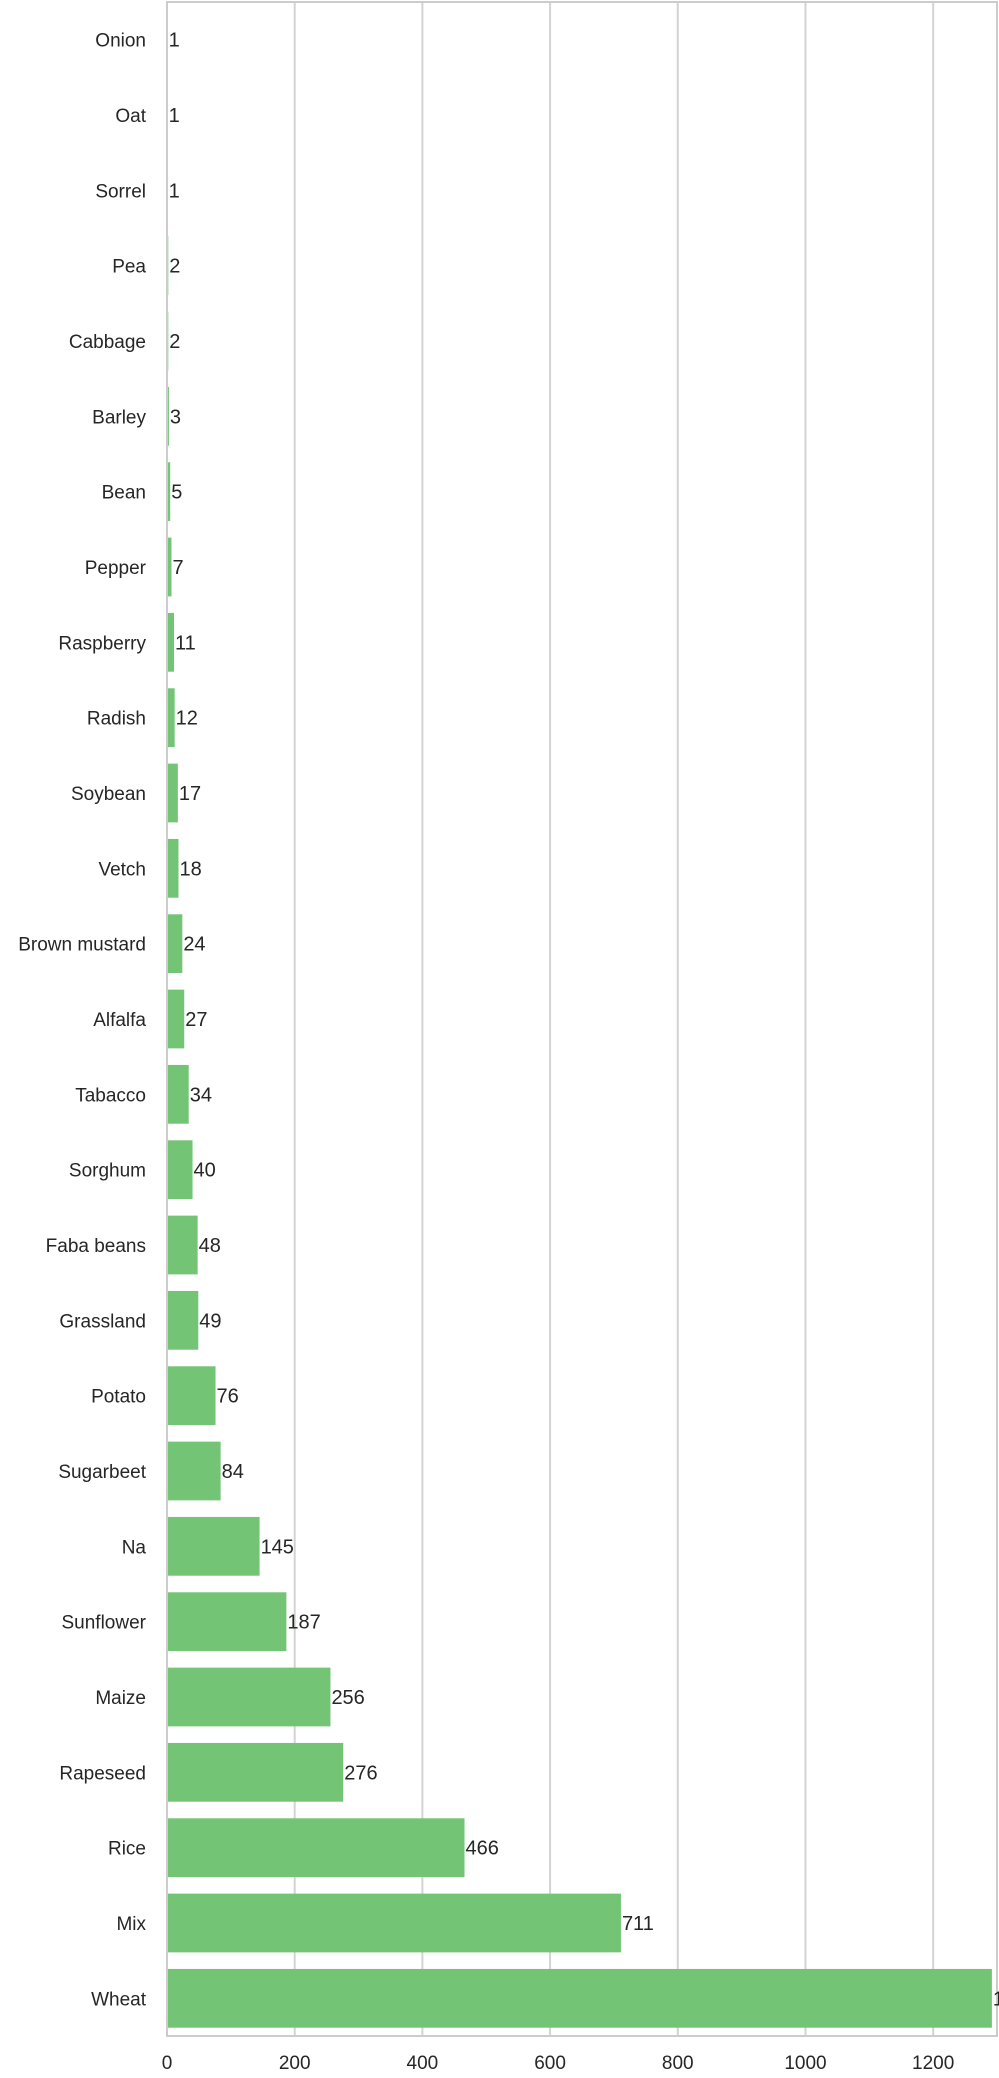  I want to click on data-label-wheat: 1292, so click(996, 1999).